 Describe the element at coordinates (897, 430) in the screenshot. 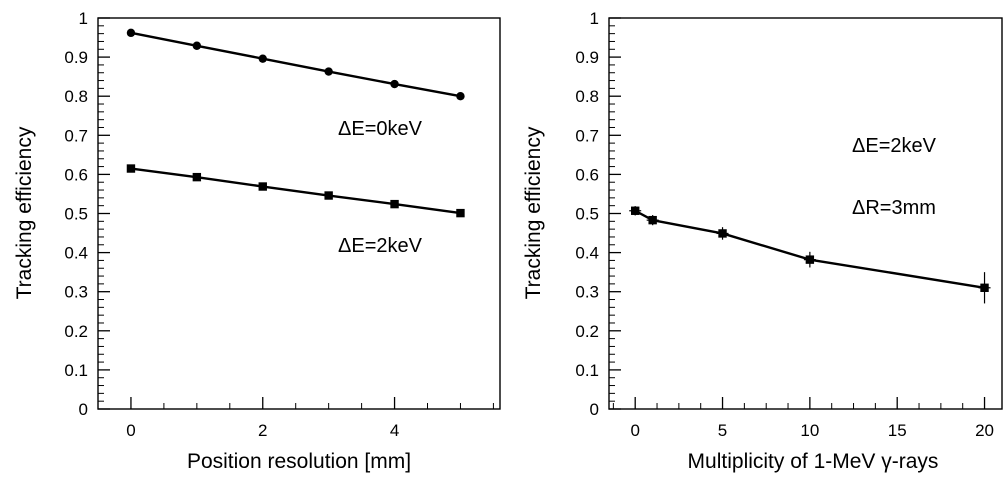

I see `right-x-tick-label: 15` at that location.